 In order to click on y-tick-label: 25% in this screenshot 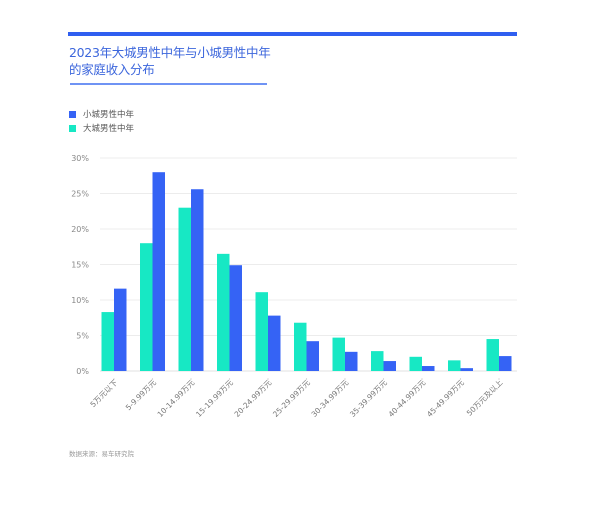, I will do `click(80, 194)`.